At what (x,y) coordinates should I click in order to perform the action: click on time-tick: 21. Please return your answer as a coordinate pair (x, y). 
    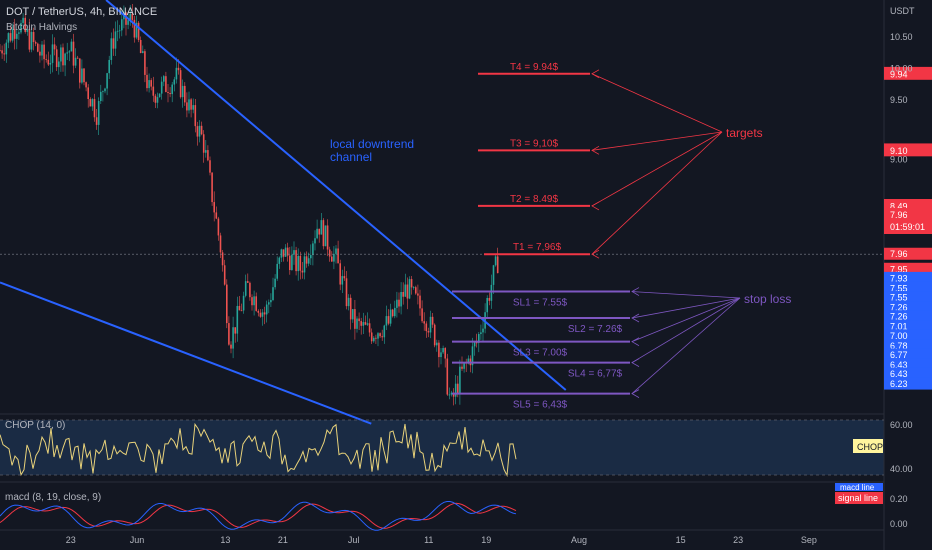
    Looking at the image, I should click on (283, 540).